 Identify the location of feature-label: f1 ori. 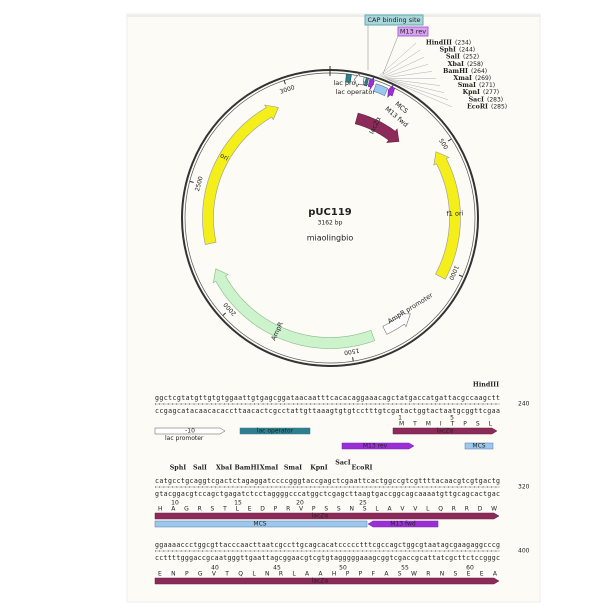
(454, 213).